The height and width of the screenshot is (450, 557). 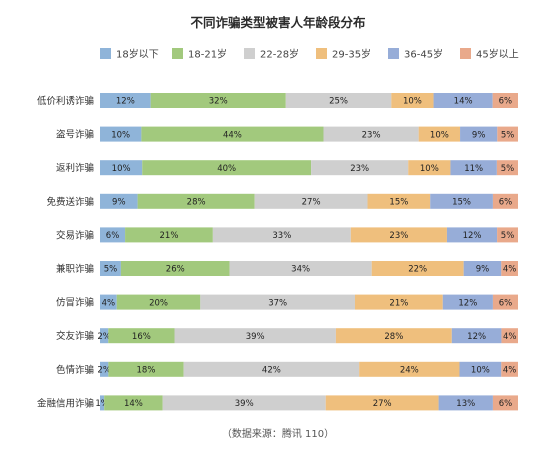 I want to click on data-label: 20%, so click(x=158, y=303).